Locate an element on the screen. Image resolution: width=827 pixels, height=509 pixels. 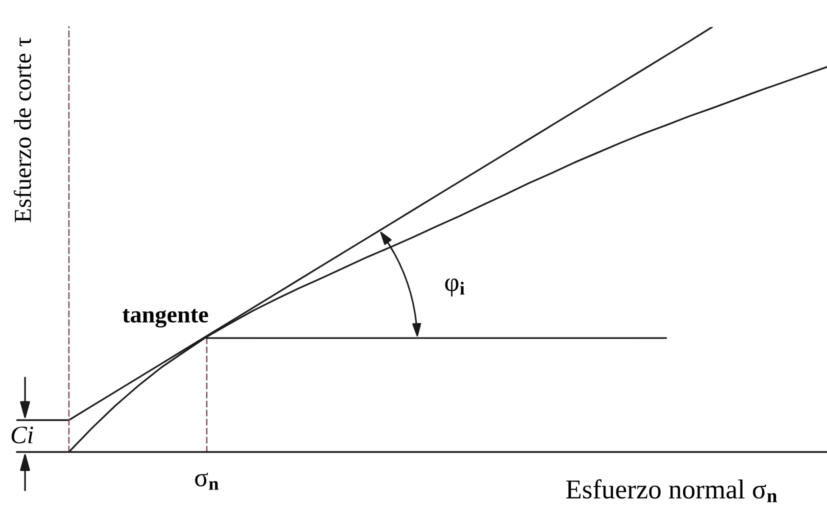
text: σ$_{n}$ is located at coordinates (207, 481).